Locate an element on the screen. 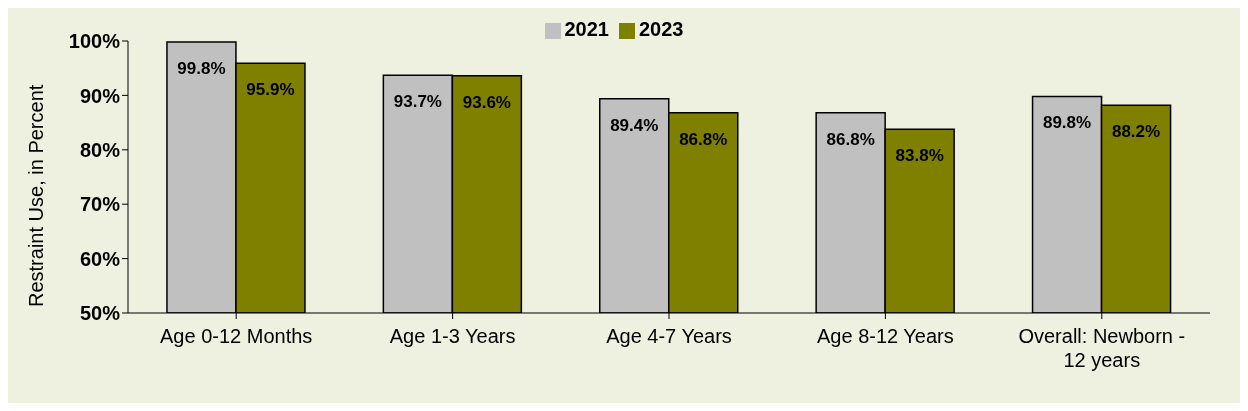  data-label: 93.6% is located at coordinates (486, 102).